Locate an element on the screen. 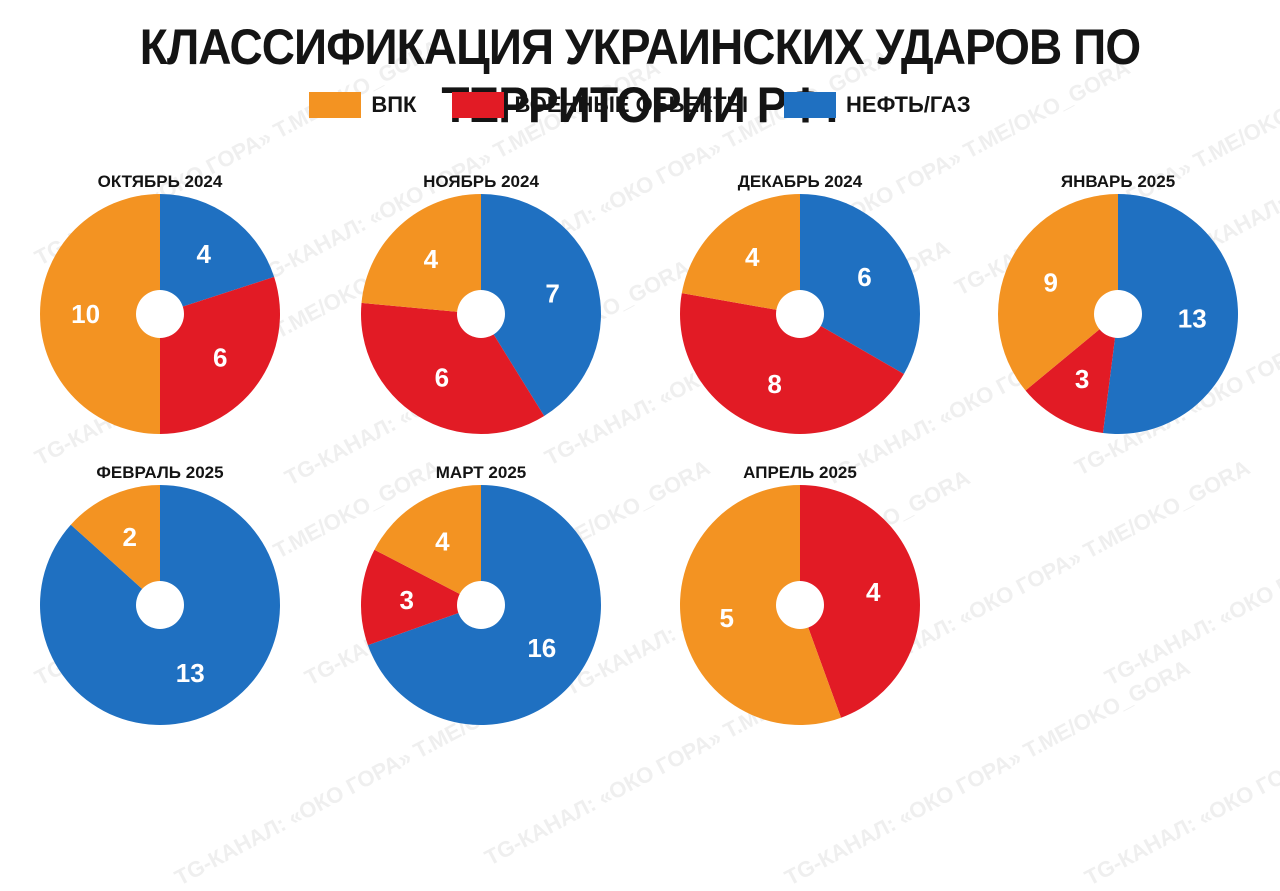  legend-swatch-oil-gas is located at coordinates (810, 105).